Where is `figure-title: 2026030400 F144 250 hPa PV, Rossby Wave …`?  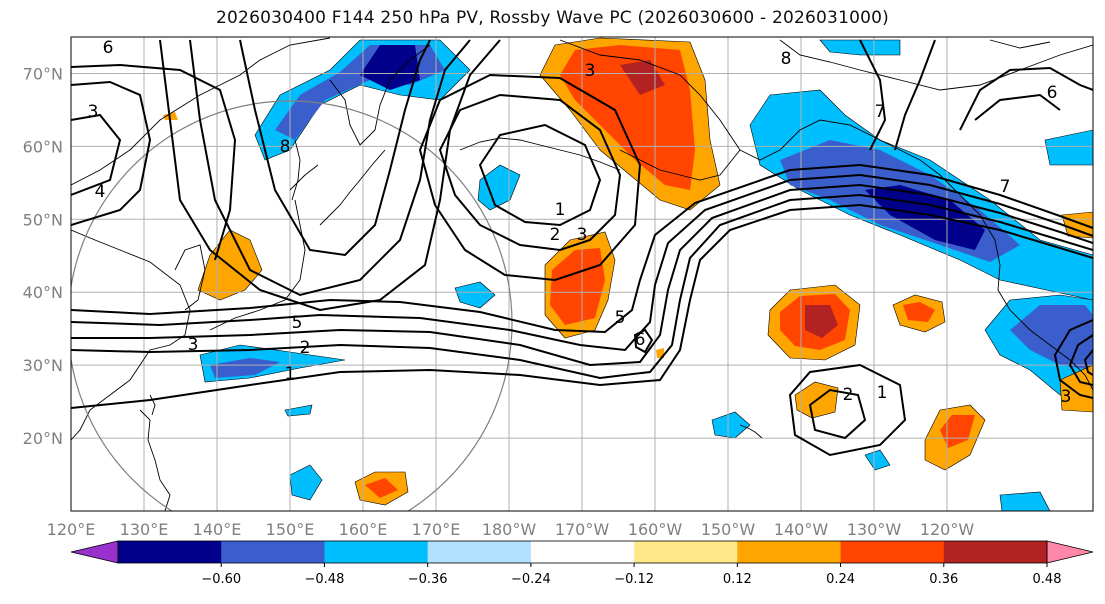
figure-title: 2026030400 F144 250 hPa PV, Rossby Wave … is located at coordinates (552, 18).